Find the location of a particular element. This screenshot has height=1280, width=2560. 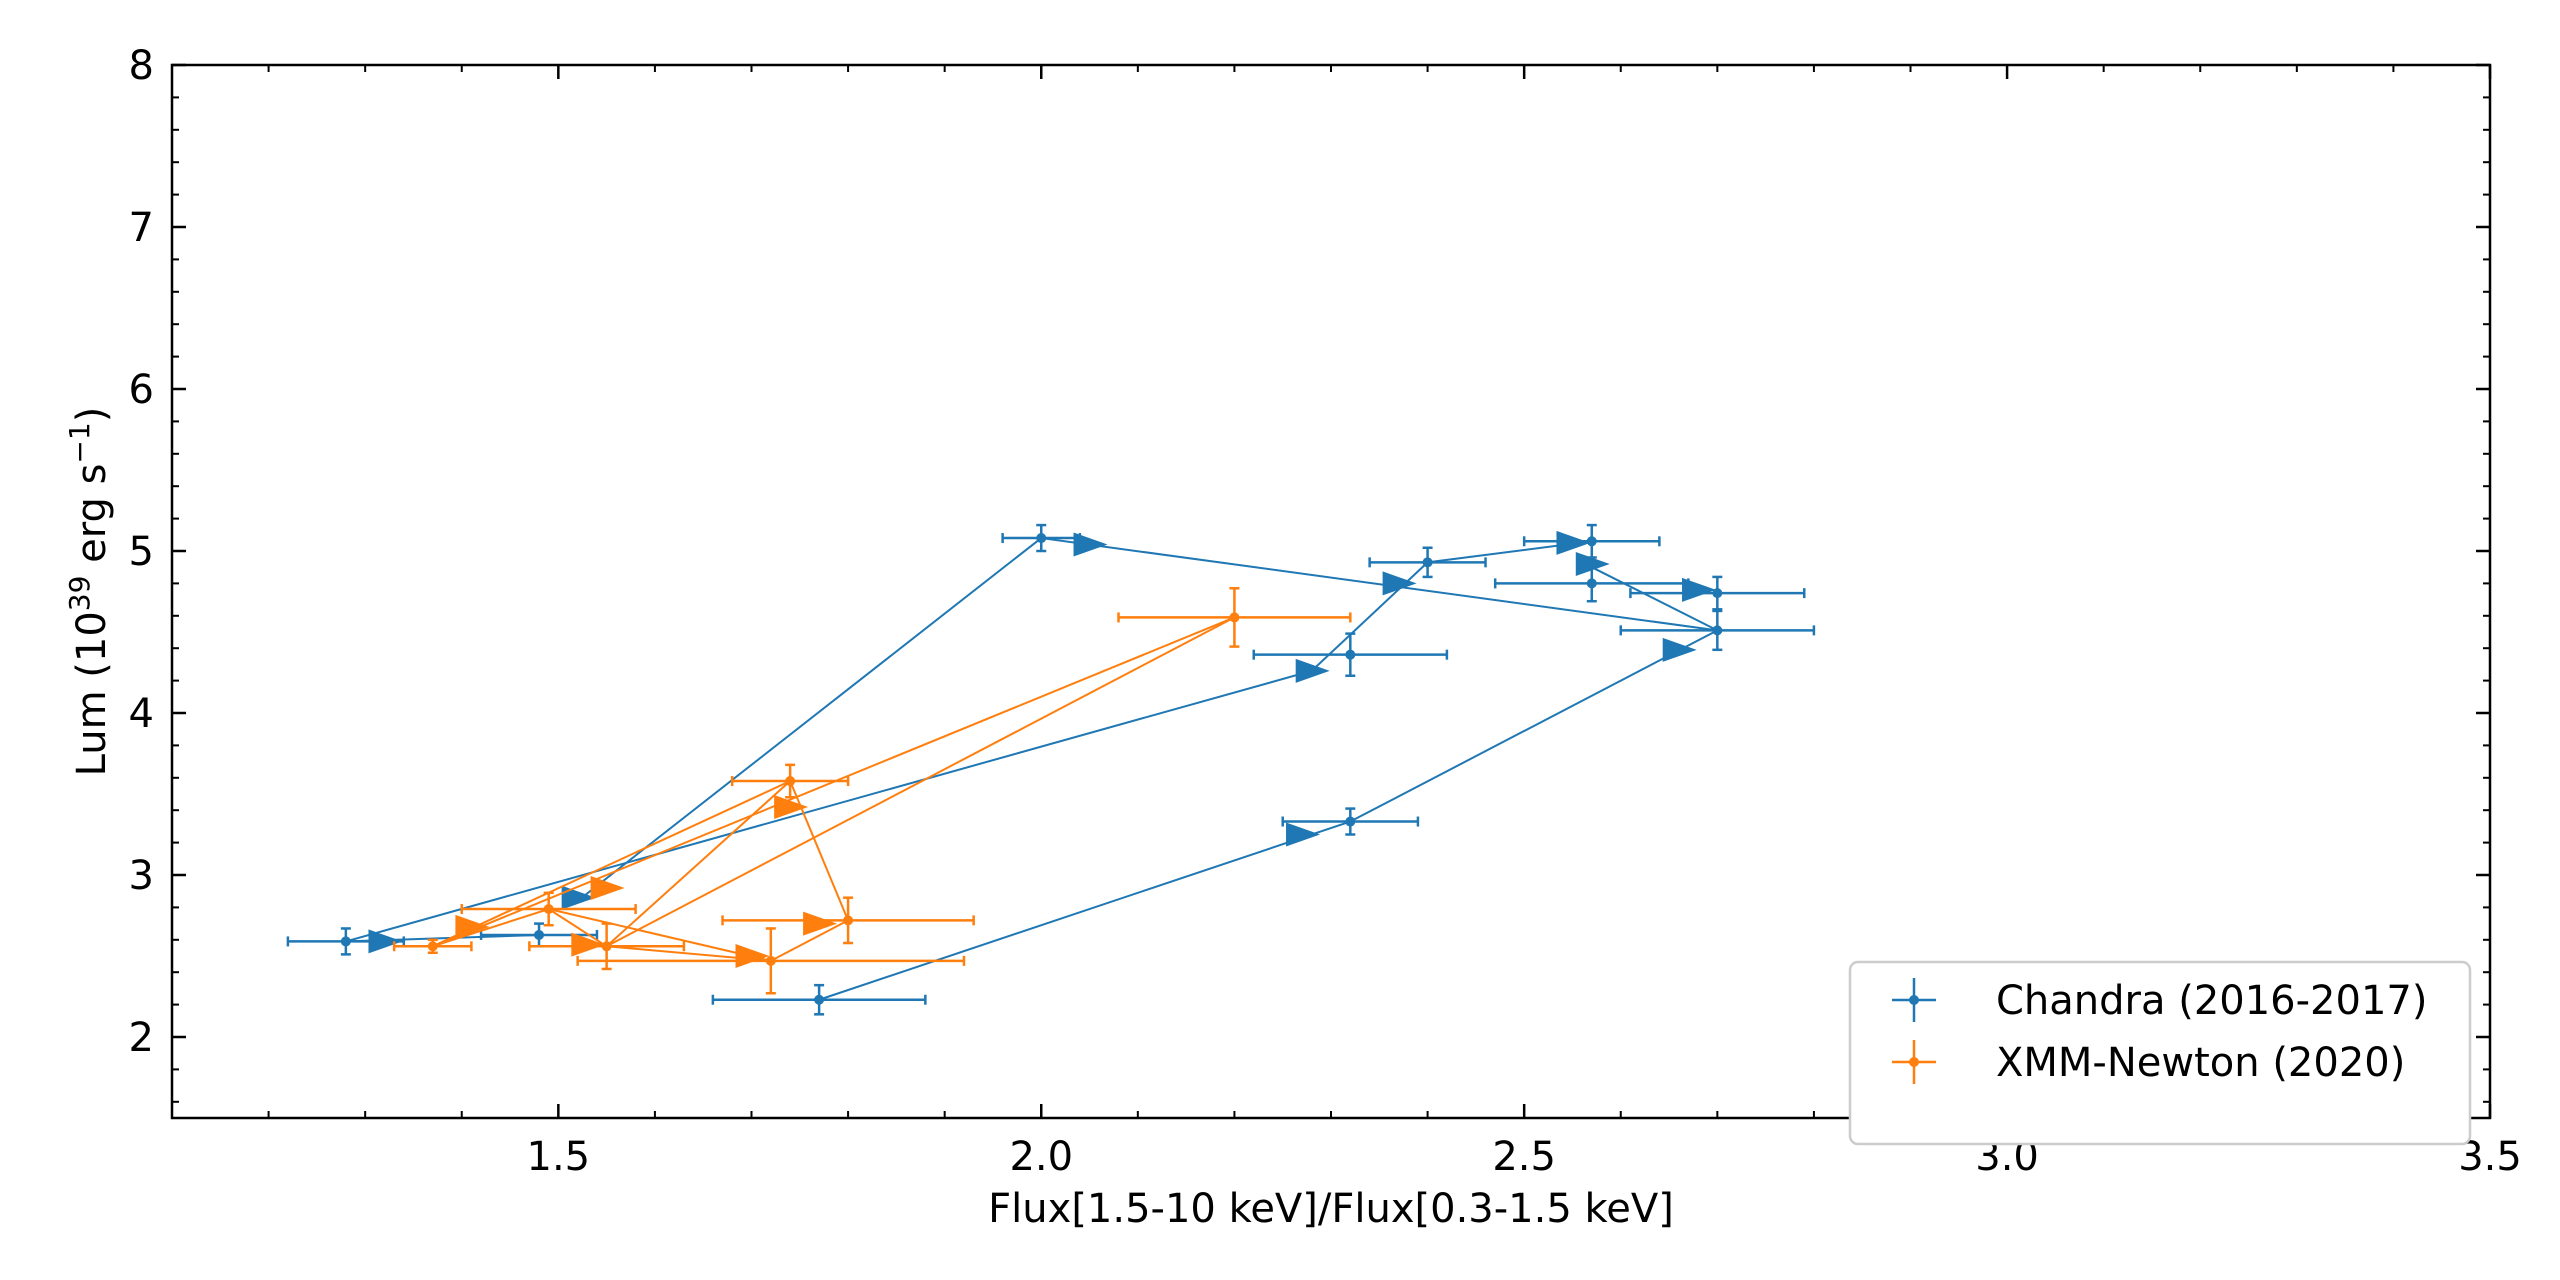

y-tick-label: 3 is located at coordinates (141, 876).